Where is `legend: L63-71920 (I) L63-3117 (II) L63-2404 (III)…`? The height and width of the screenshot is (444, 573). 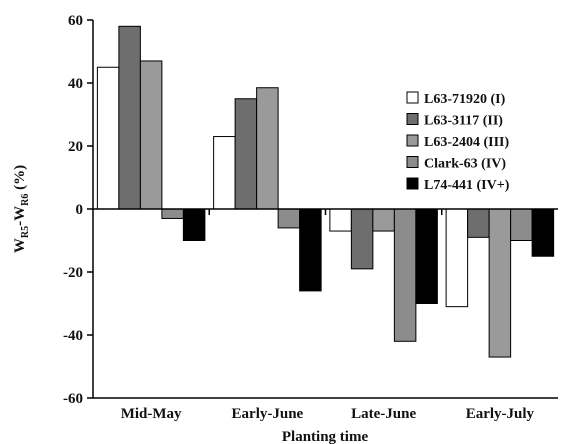
legend: L63-71920 (I) L63-3117 (II) L63-2404 (III)… is located at coordinates (458, 142).